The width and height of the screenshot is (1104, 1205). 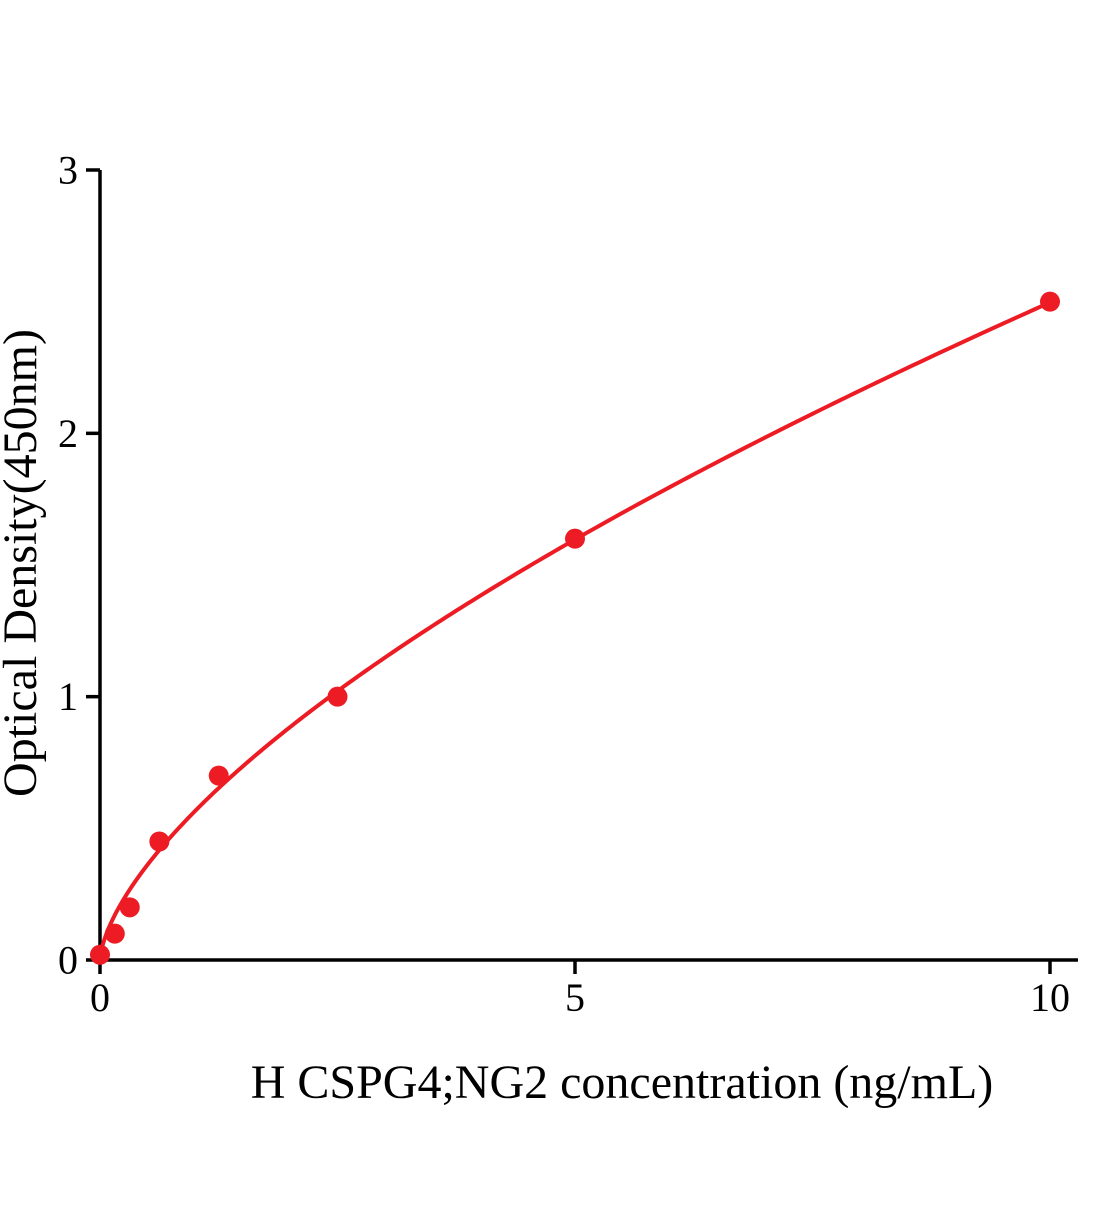 What do you see at coordinates (1050, 997) in the screenshot?
I see `x-tick-label: 10` at bounding box center [1050, 997].